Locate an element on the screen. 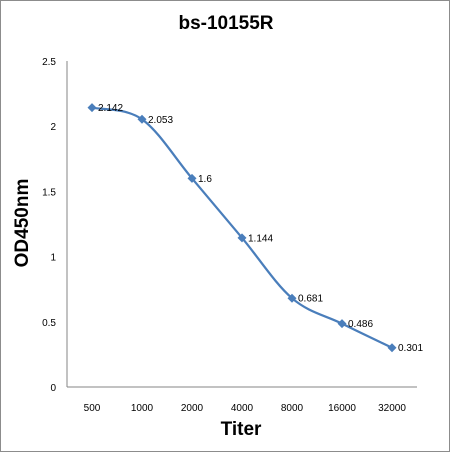 Image resolution: width=450 pixels, height=452 pixels. y-axis-tick-labels: 0 0.5 1 1.5 2 2.5 is located at coordinates (49, 225).